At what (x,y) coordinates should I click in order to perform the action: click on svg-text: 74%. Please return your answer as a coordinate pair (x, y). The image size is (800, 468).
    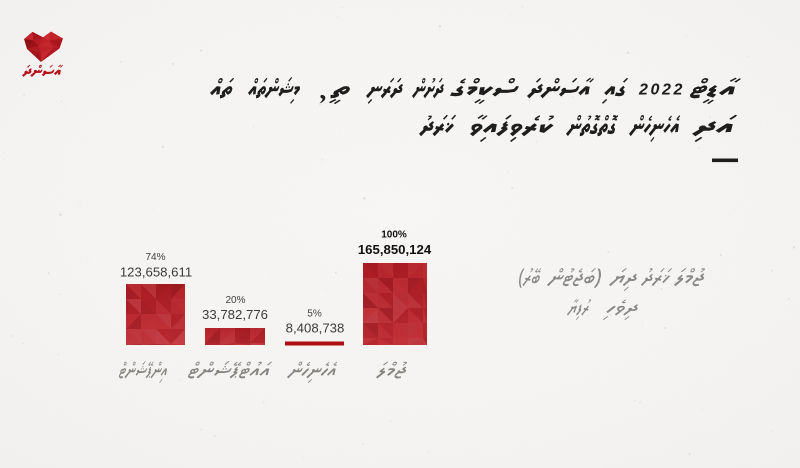
    Looking at the image, I should click on (155, 257).